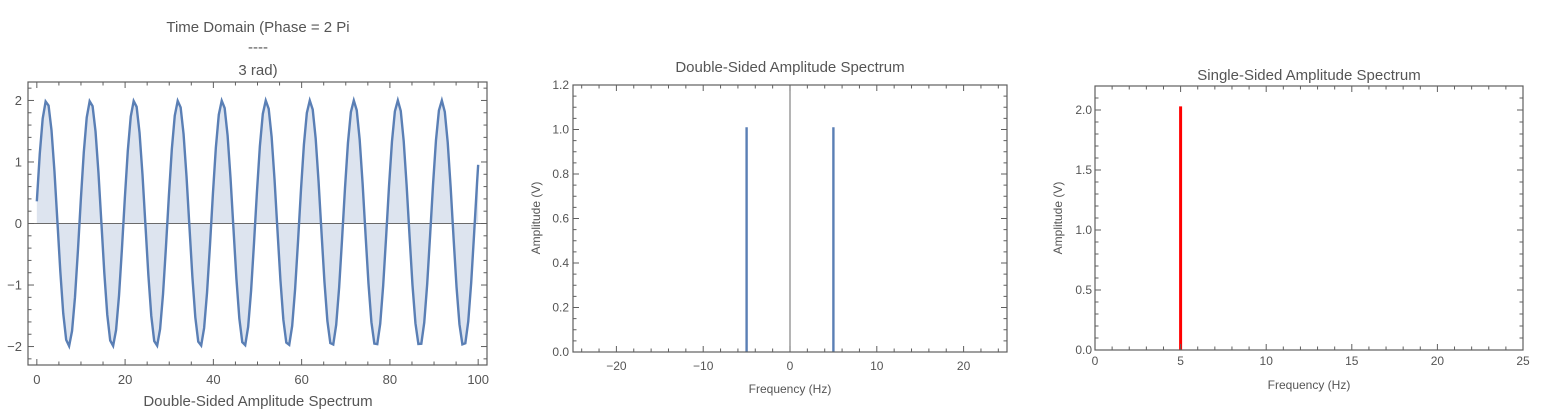  Describe the element at coordinates (14, 346) in the screenshot. I see `y-tick-label: −2` at that location.